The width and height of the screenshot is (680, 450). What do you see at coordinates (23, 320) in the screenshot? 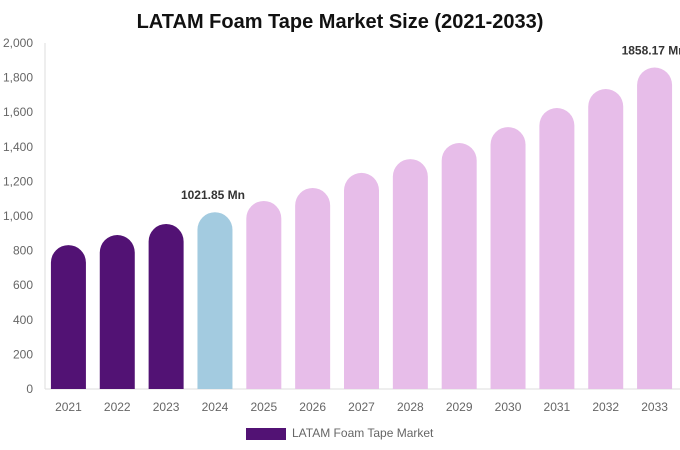
I see `y-tick-label: 400` at bounding box center [23, 320].